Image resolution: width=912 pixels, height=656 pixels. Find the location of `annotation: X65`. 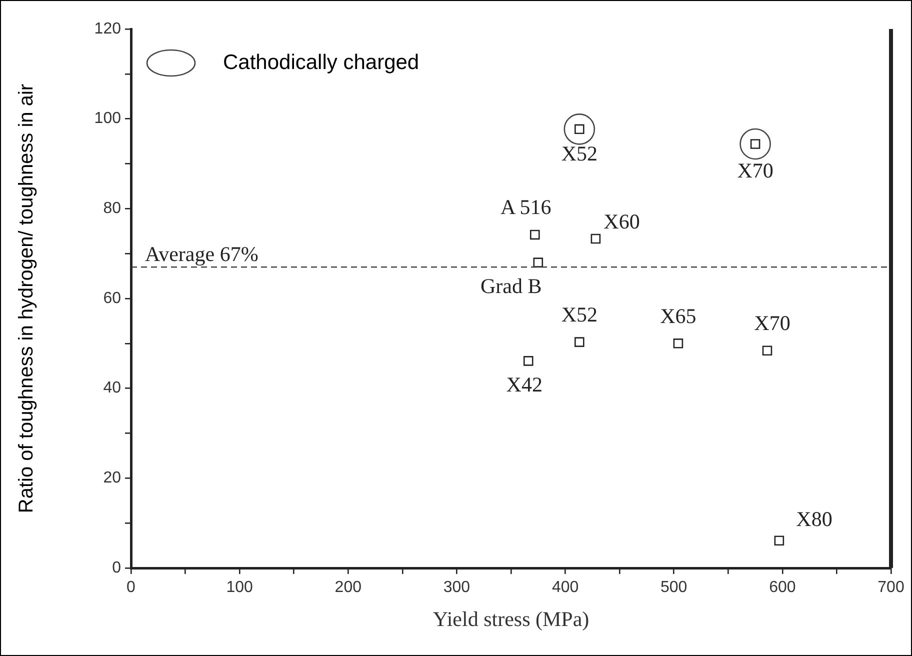

annotation: X65 is located at coordinates (678, 316).